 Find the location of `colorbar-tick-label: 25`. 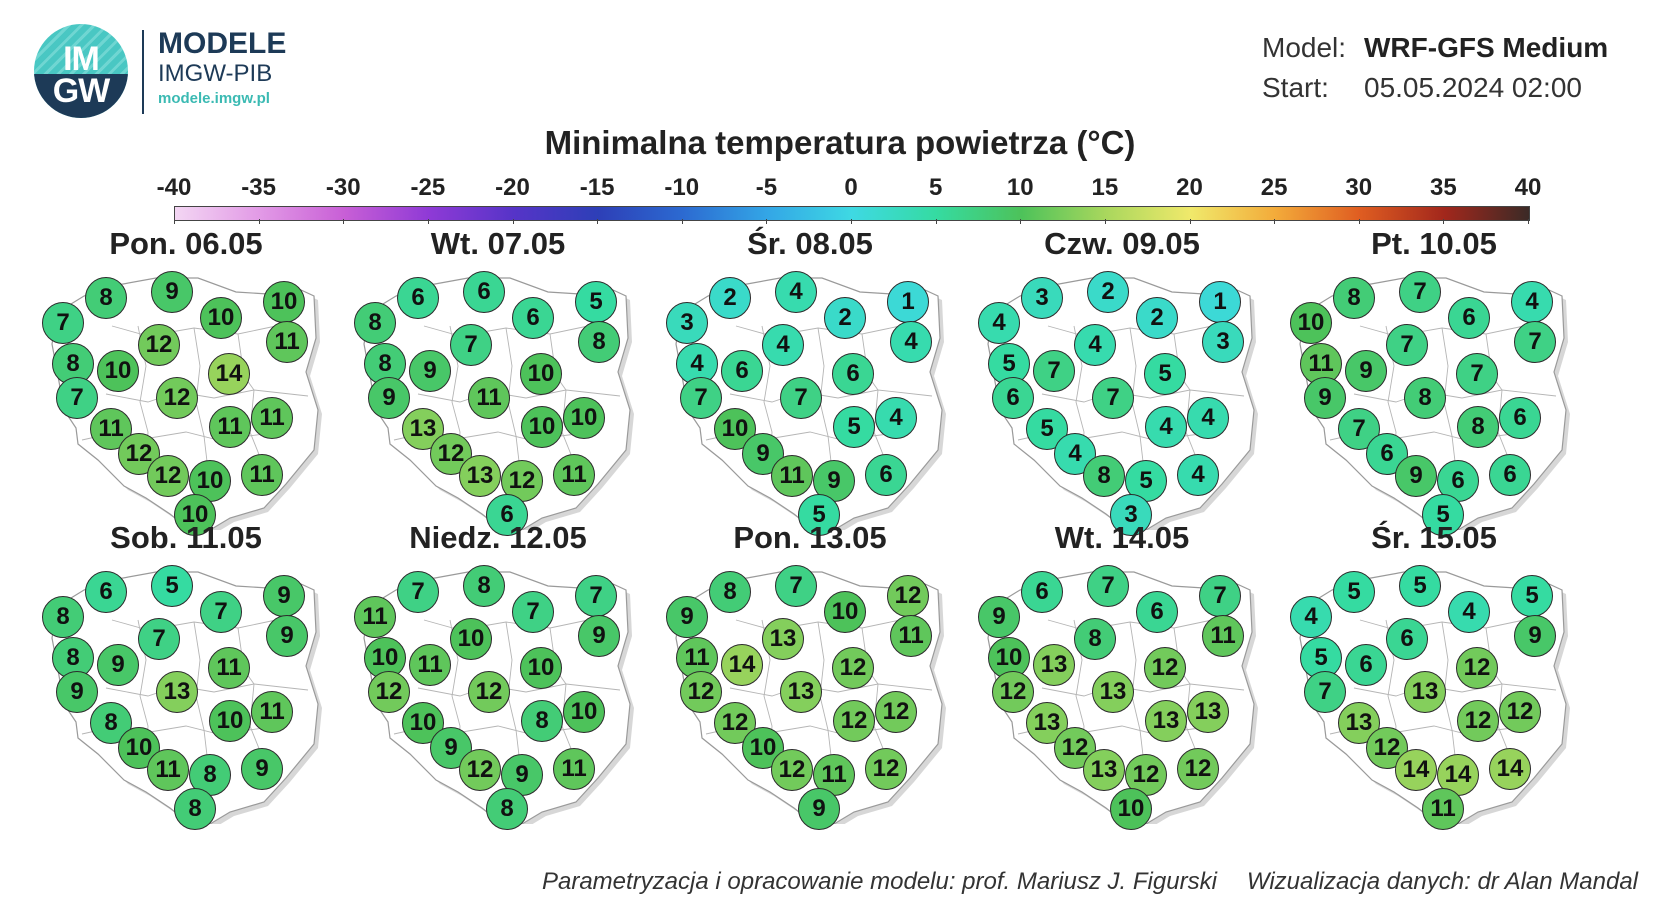

colorbar-tick-label: 25 is located at coordinates (1274, 187).